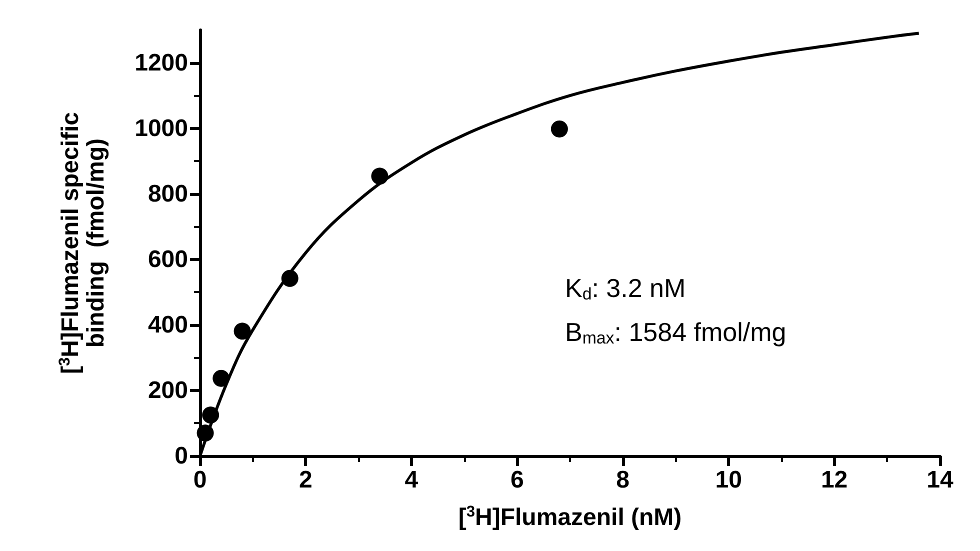 The width and height of the screenshot is (980, 551). I want to click on y-tick-label: 200, so click(168, 390).